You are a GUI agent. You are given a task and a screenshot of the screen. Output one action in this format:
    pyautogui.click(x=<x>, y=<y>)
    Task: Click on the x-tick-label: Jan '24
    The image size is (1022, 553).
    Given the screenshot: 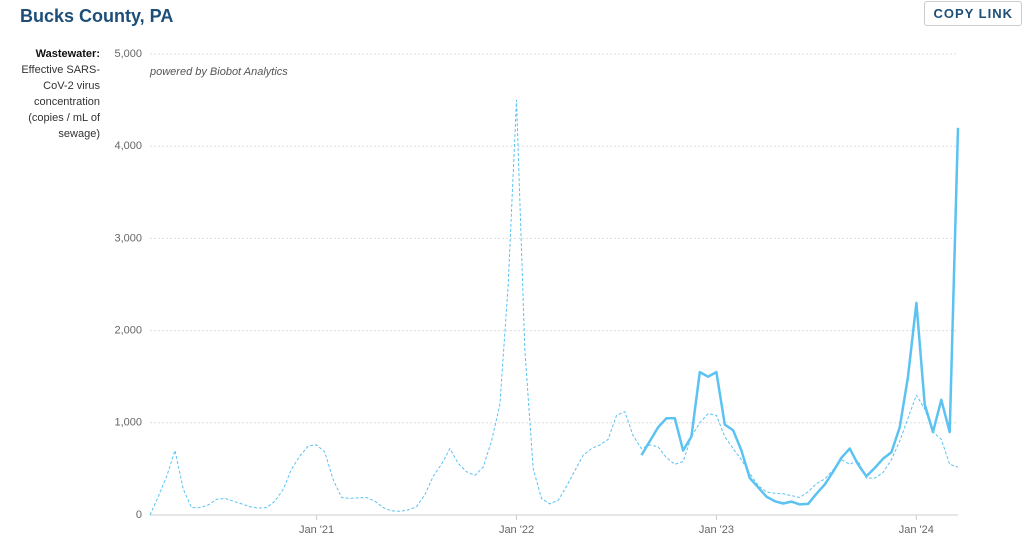 What is the action you would take?
    pyautogui.click(x=916, y=530)
    